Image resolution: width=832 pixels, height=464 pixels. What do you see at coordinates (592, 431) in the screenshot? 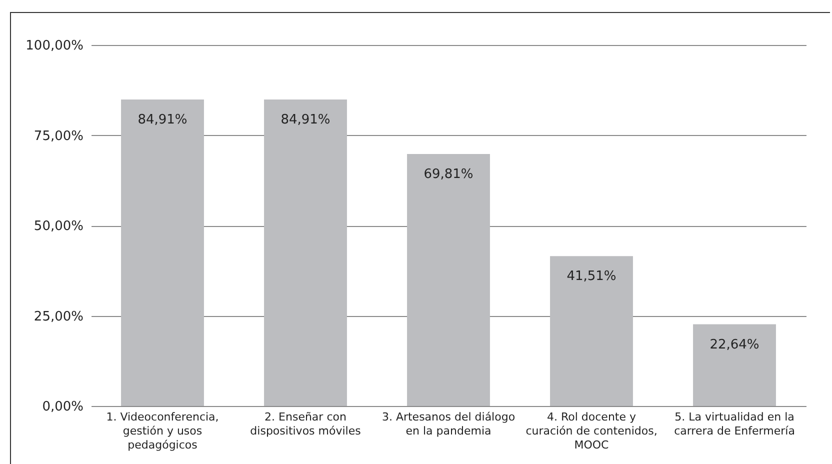
I see `x-tick-label: 4. Rol docente y curación de contenidos, MOOC` at bounding box center [592, 431].